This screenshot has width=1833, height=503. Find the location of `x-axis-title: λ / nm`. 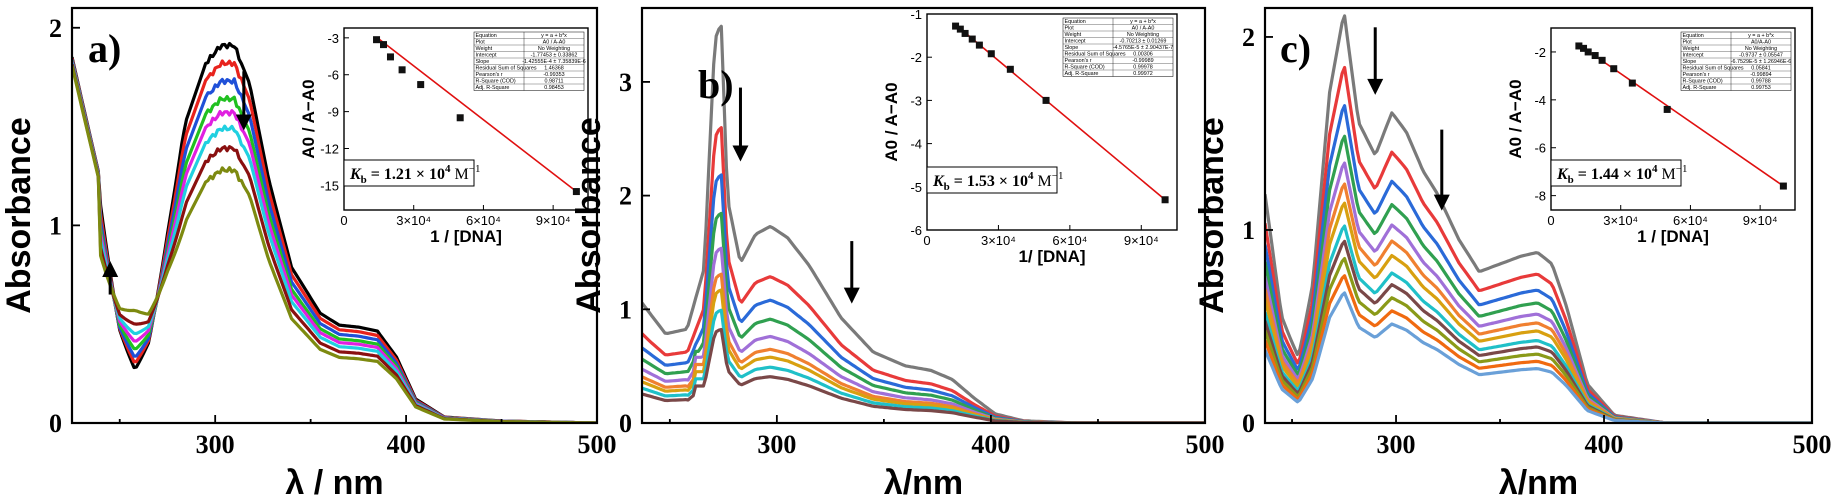

x-axis-title: λ / nm is located at coordinates (334, 483).